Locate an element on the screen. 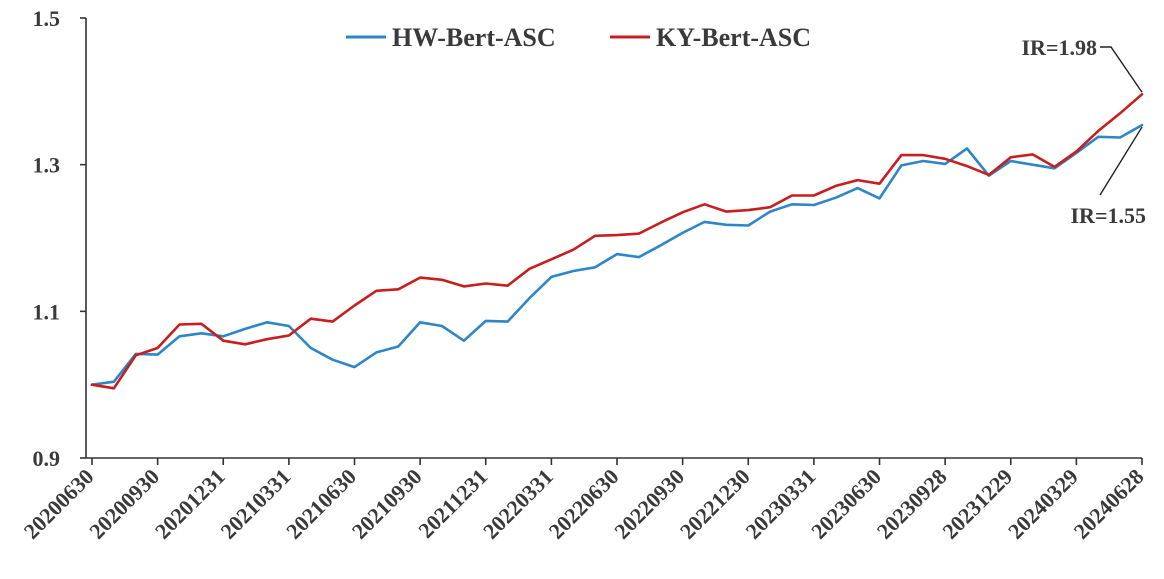 The width and height of the screenshot is (1164, 579). x-tick-label: 20200630 is located at coordinates (59, 504).